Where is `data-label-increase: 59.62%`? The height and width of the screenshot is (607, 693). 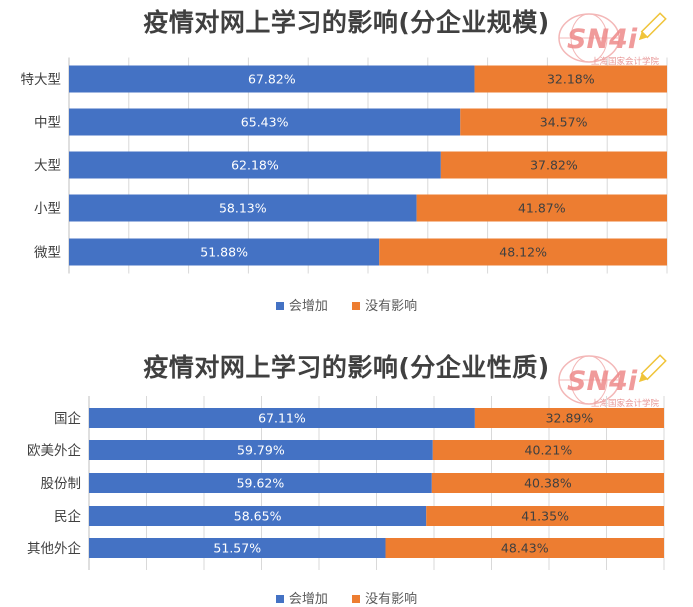
data-label-increase: 59.62% is located at coordinates (261, 483).